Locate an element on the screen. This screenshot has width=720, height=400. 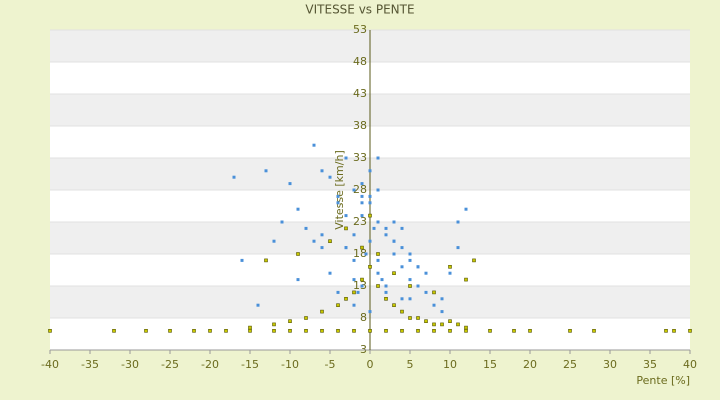
y-tick-label: 38 is located at coordinates (360, 125).